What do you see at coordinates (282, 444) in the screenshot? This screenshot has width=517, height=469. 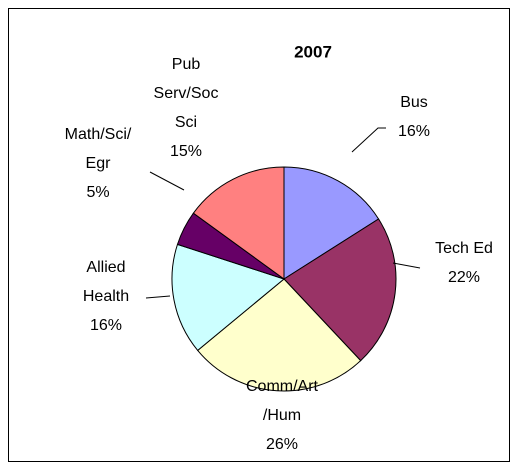 I see `value-label: 26%` at bounding box center [282, 444].